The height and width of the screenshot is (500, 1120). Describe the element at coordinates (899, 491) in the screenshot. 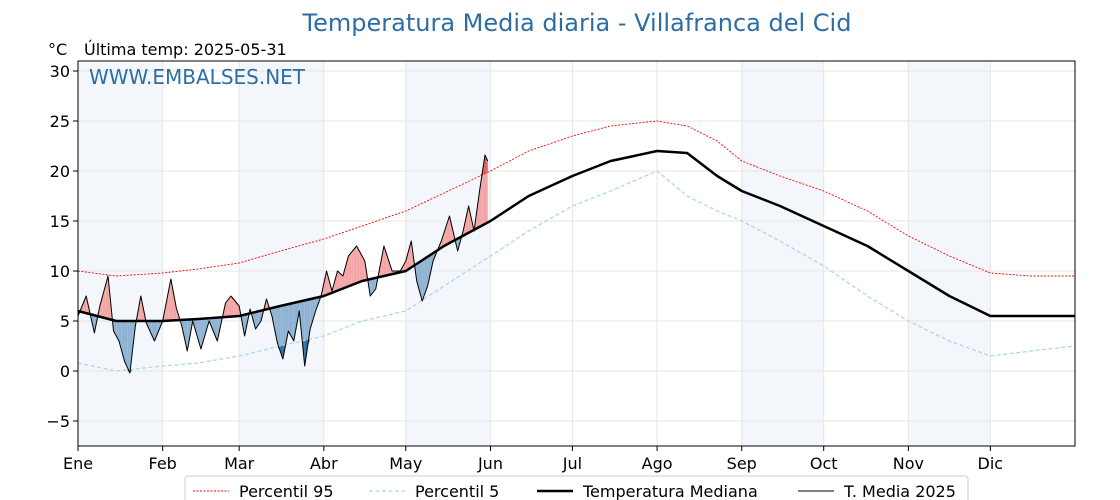

I see `legend-label-current: T. Media 2025` at that location.